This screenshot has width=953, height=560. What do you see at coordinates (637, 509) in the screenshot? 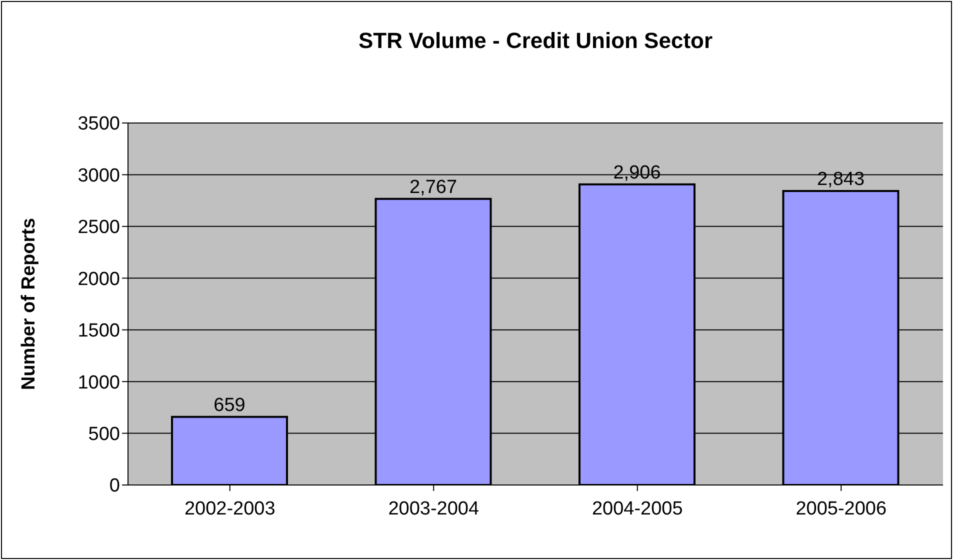
I see `x-tick-label: 2004-2005` at bounding box center [637, 509].